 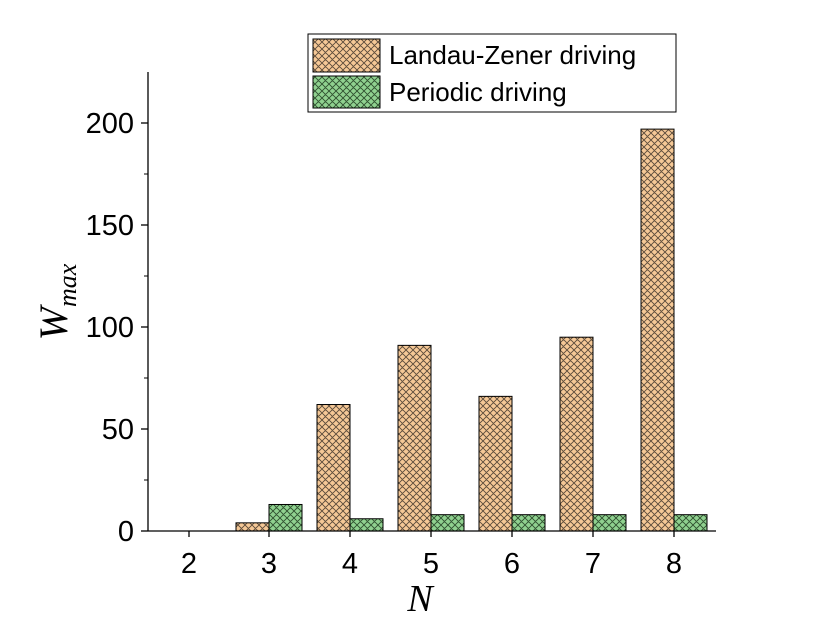 I want to click on x-tick-label: 7, so click(x=593, y=564).